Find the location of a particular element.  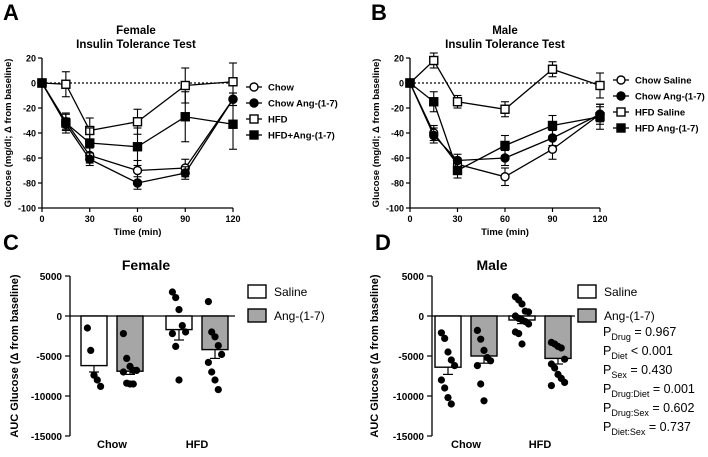

x-tick-label: 0 is located at coordinates (41, 219).